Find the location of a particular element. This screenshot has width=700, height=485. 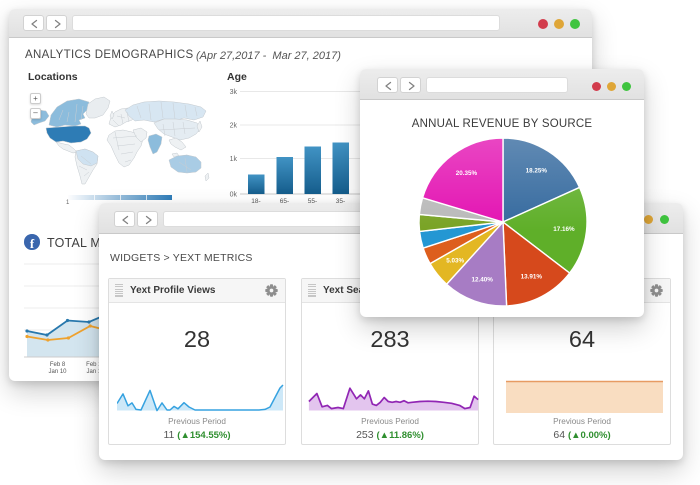

svg-text: 1k is located at coordinates (234, 159).